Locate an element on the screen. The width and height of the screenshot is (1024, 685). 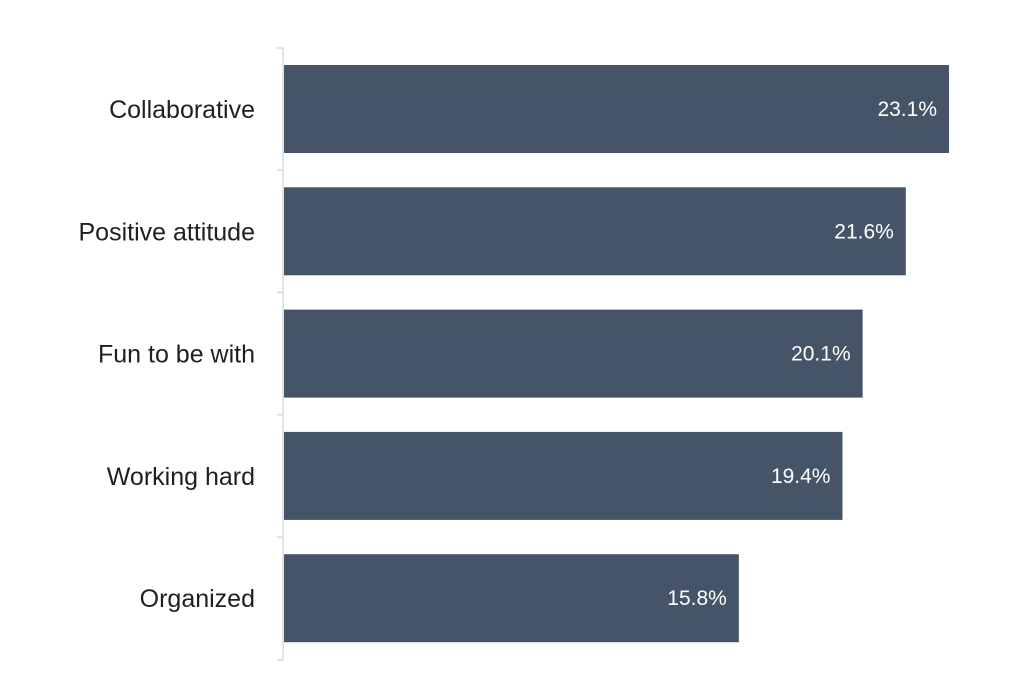
axis-layer is located at coordinates (280, 354).